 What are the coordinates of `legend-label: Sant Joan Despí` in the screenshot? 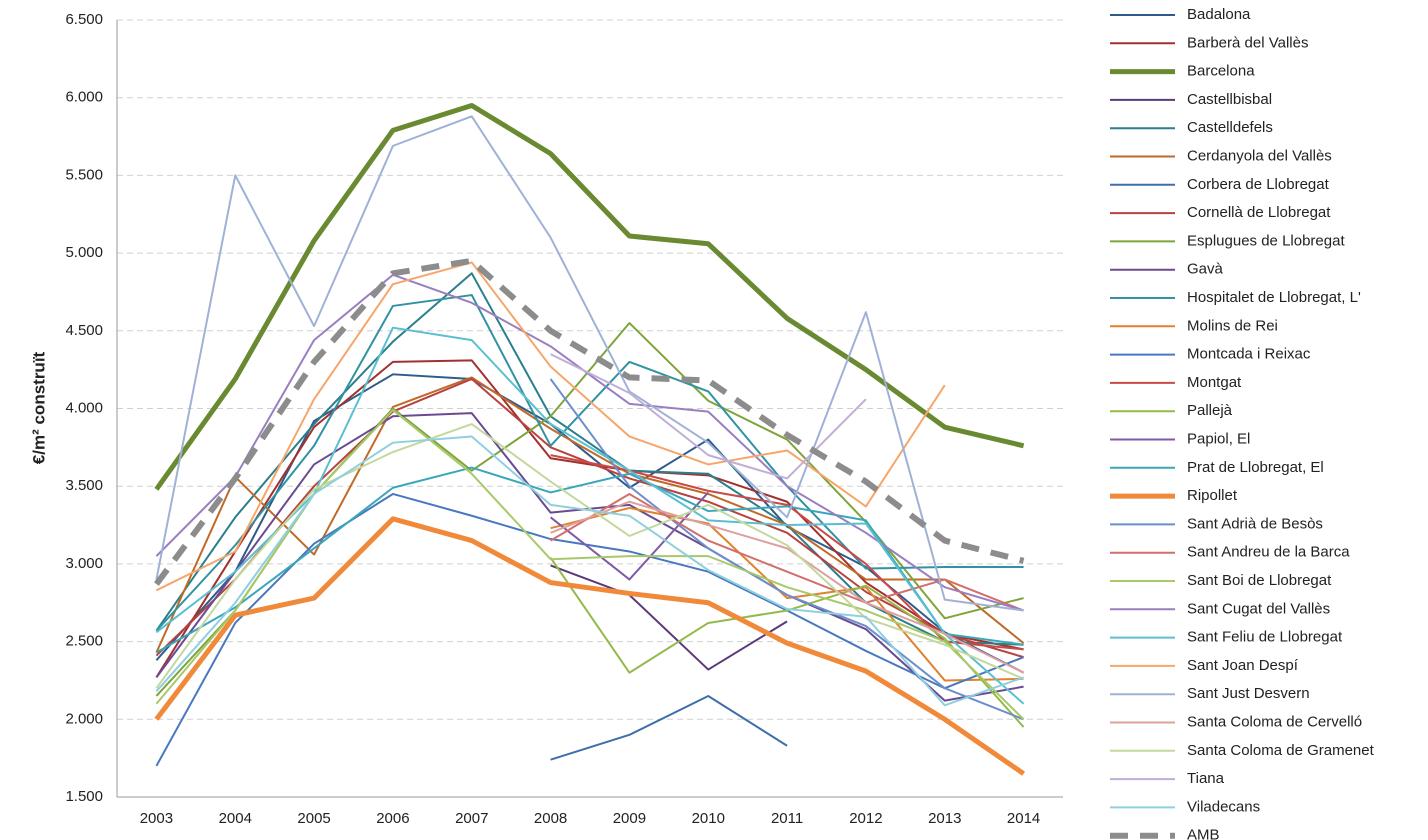 It's located at (1243, 665).